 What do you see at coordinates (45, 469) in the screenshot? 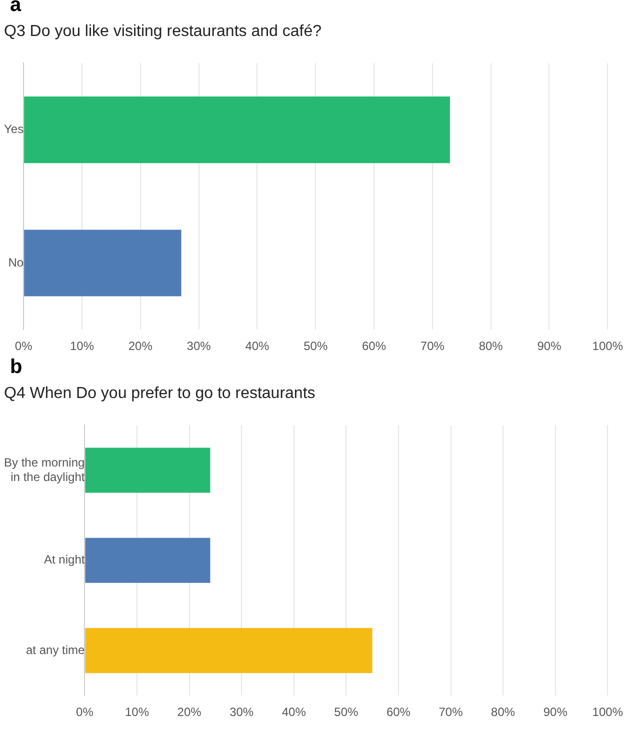
I see `y-tick-label: By the morning in the daylight` at bounding box center [45, 469].